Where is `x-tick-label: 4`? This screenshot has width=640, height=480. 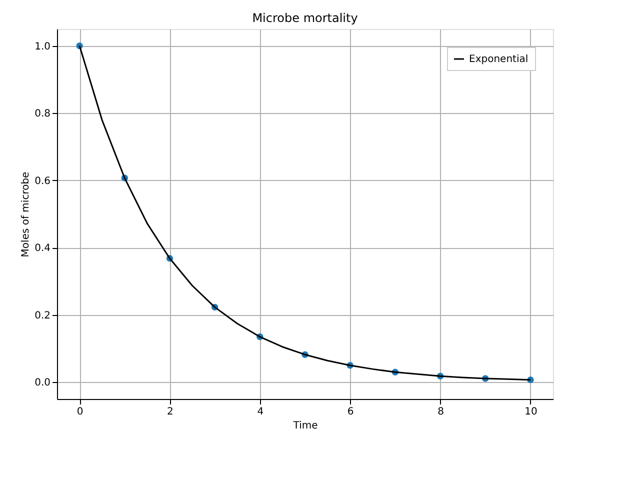
x-tick-label: 4 is located at coordinates (260, 412).